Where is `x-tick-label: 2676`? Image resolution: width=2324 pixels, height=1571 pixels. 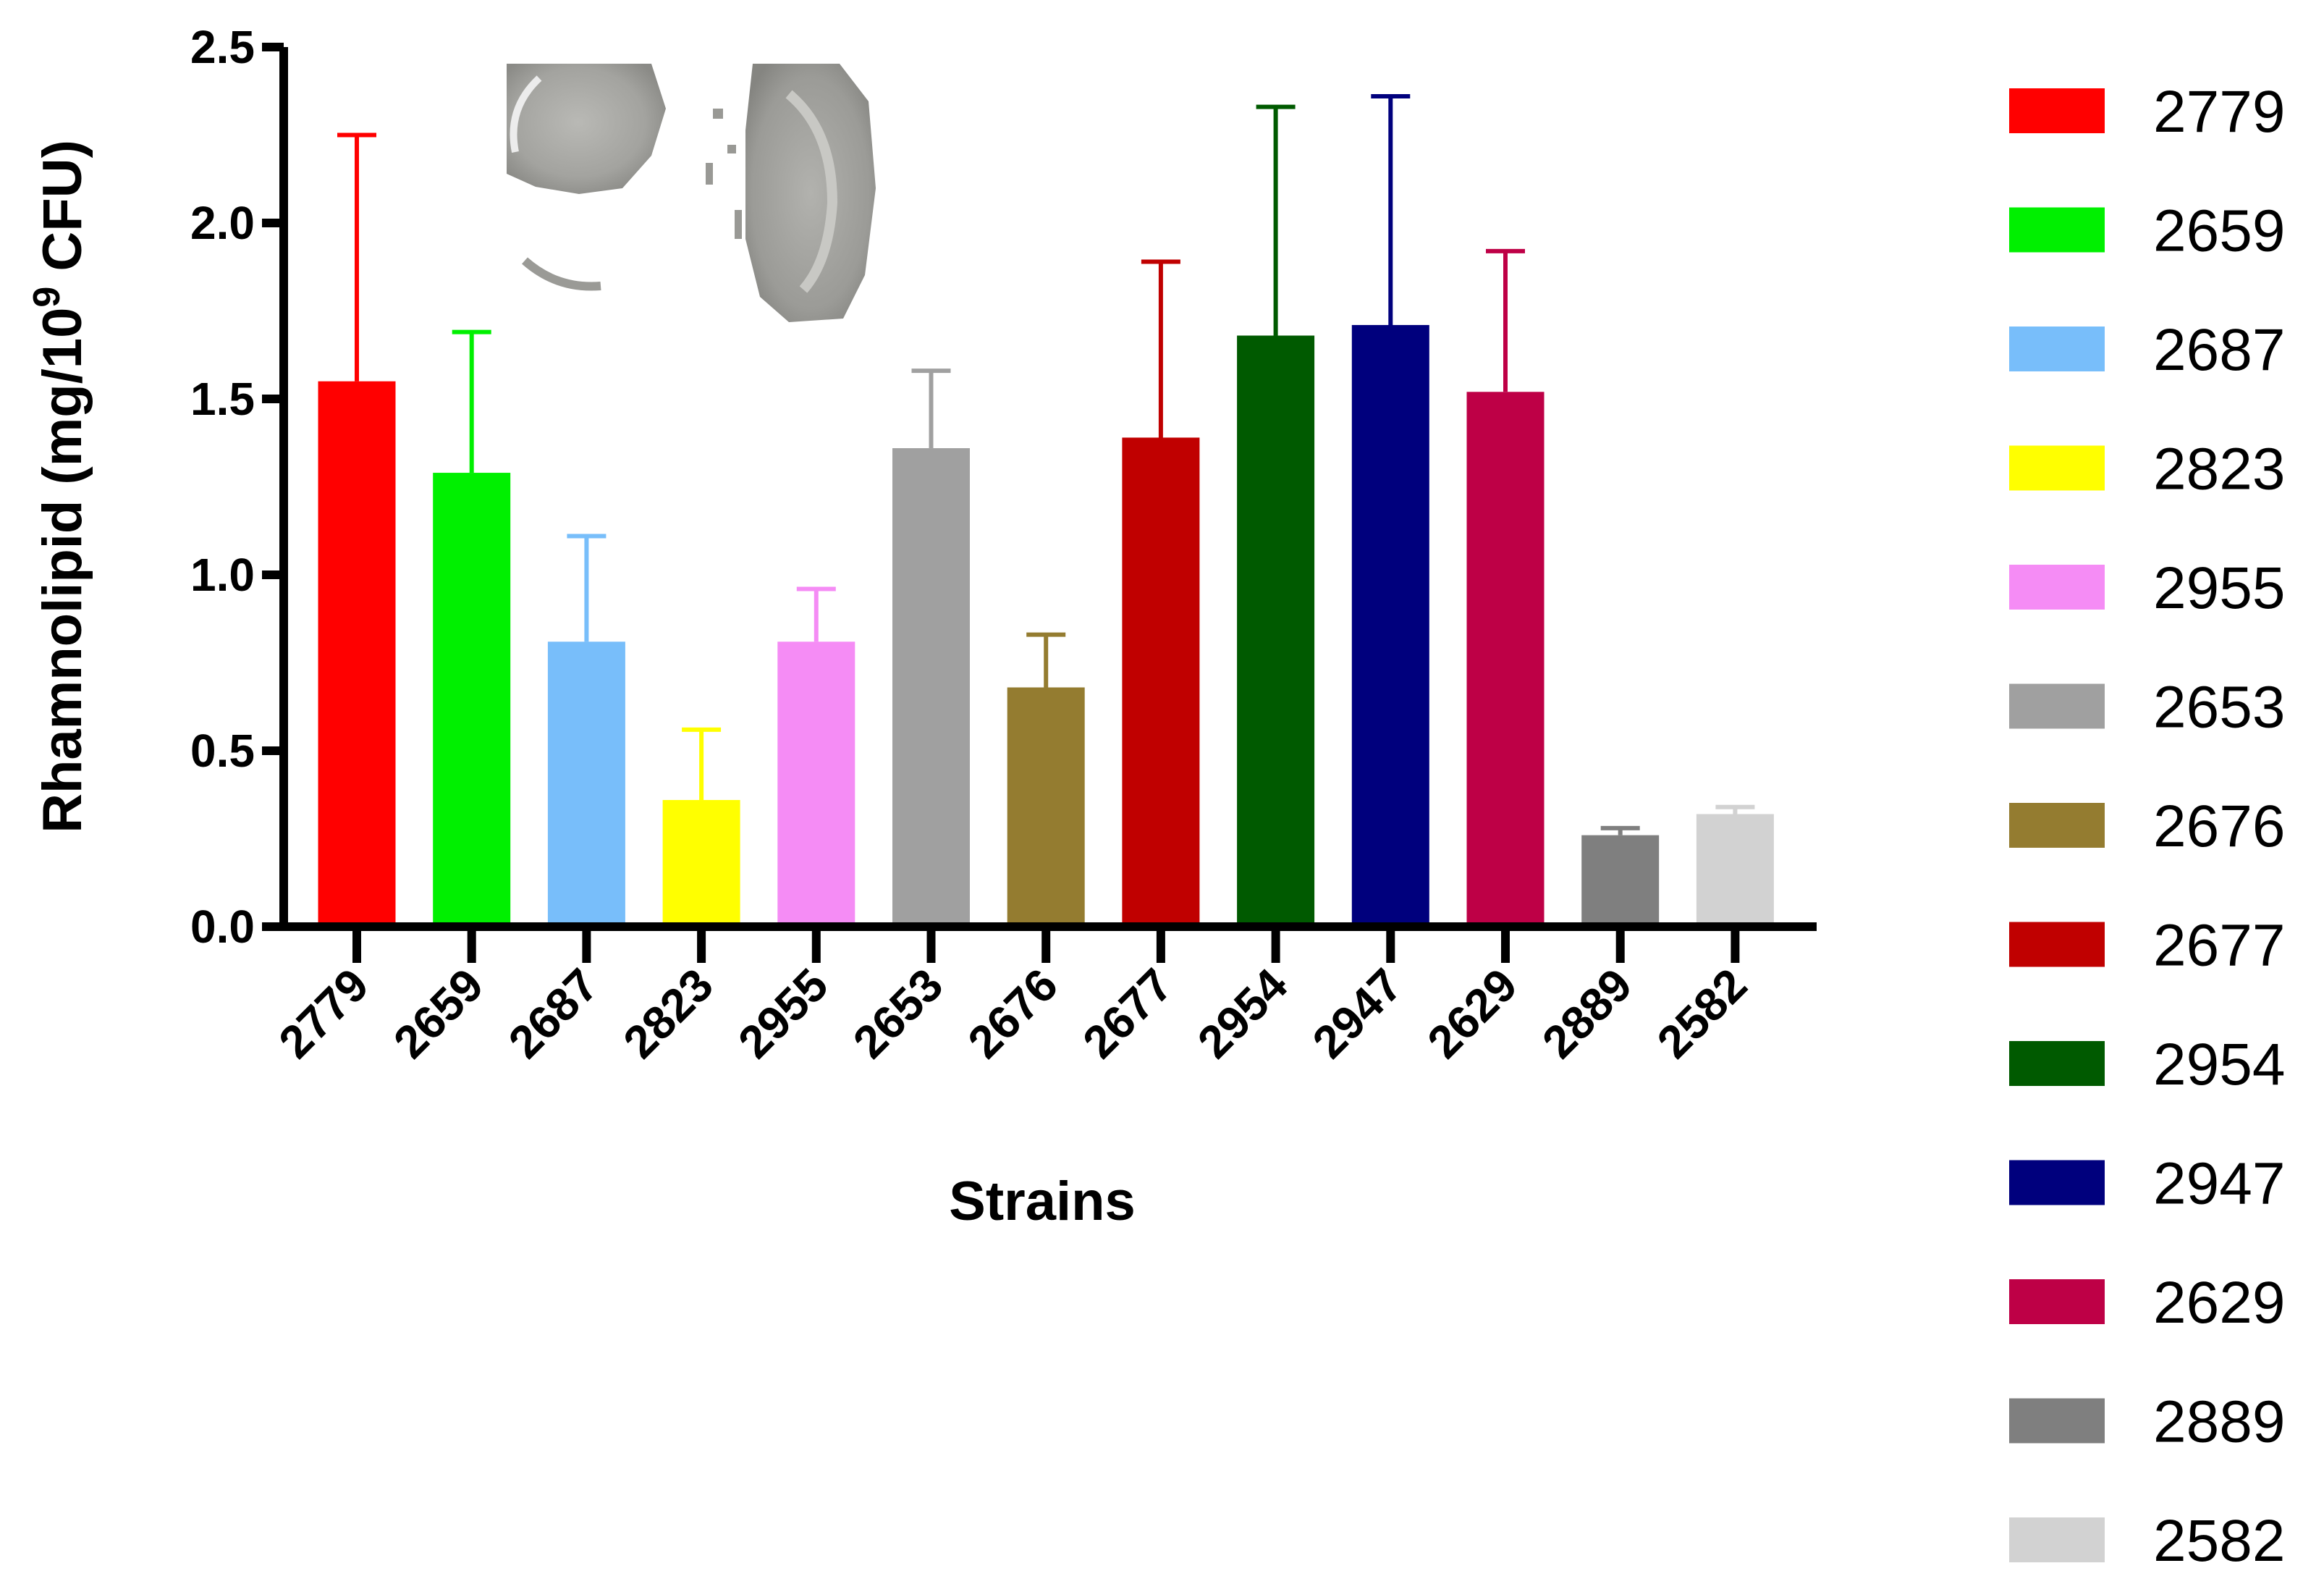
x-tick-label: 2676 is located at coordinates (1013, 1014).